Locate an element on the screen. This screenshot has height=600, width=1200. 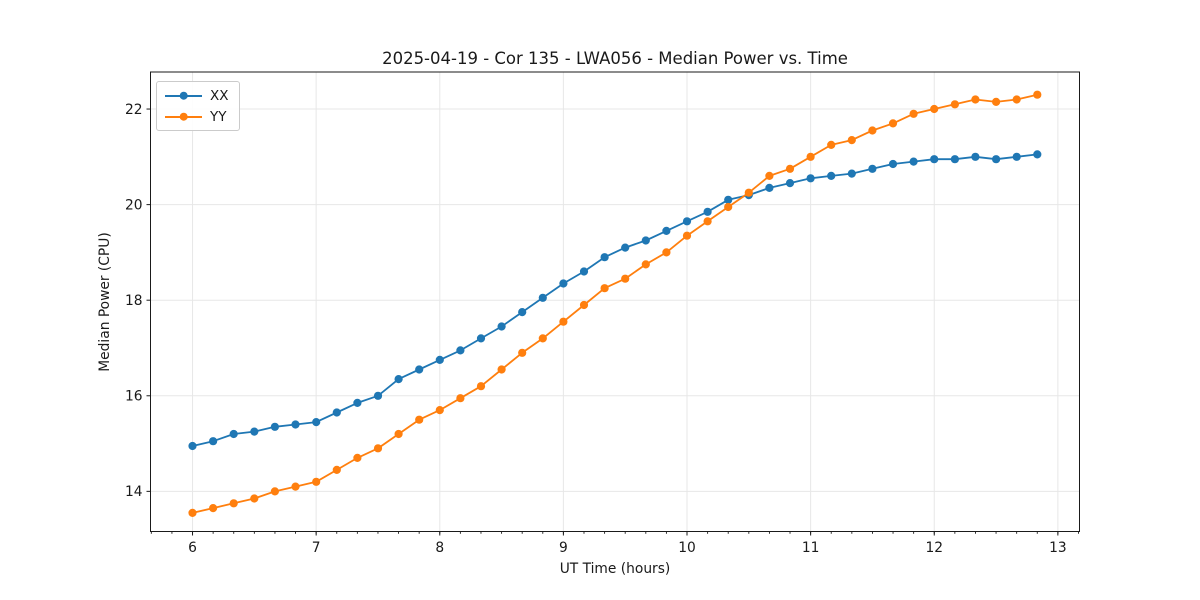
legend-marker-xx-icon is located at coordinates (183, 96).